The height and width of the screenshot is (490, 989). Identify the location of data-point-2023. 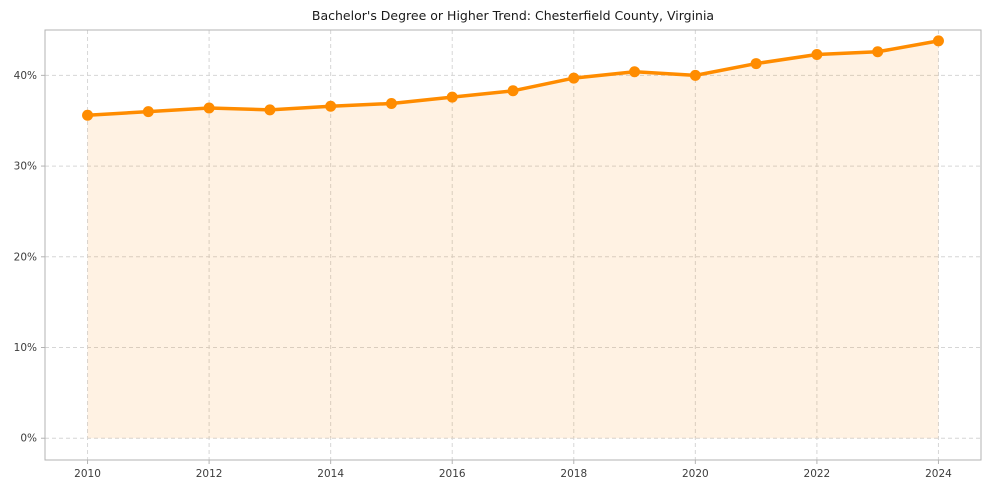
(878, 52).